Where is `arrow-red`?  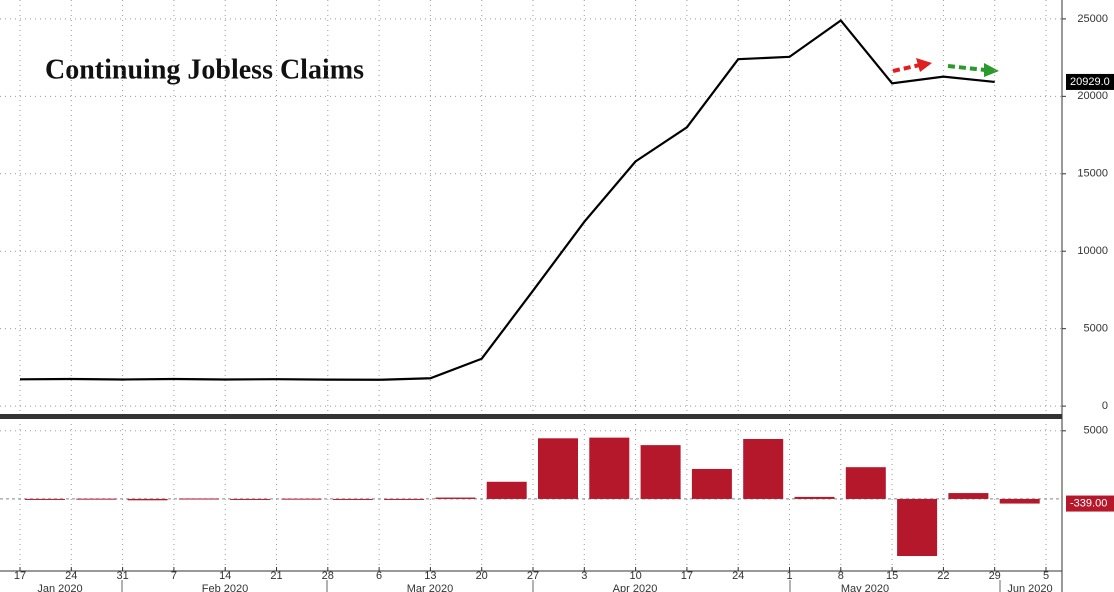
arrow-red is located at coordinates (906, 68).